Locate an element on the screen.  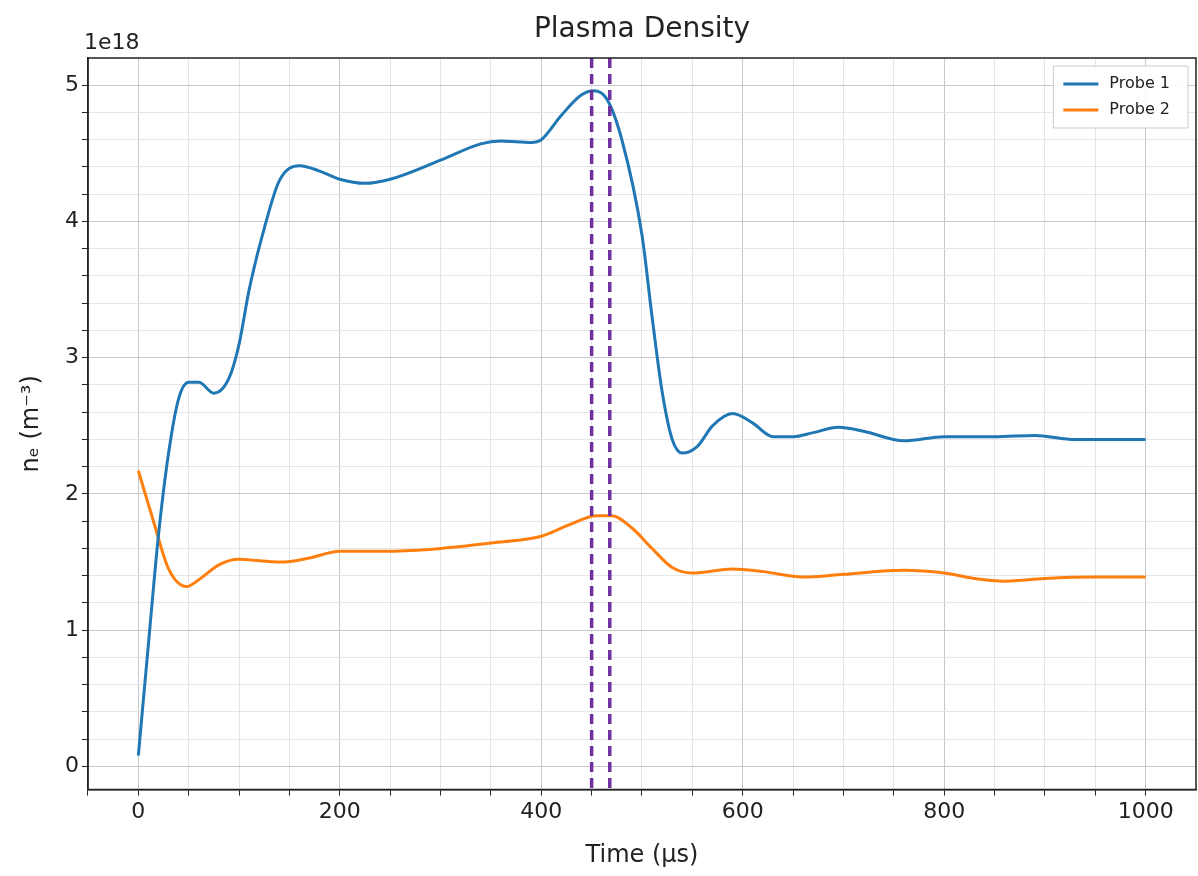
x-tick-label: 1000 is located at coordinates (1145, 810).